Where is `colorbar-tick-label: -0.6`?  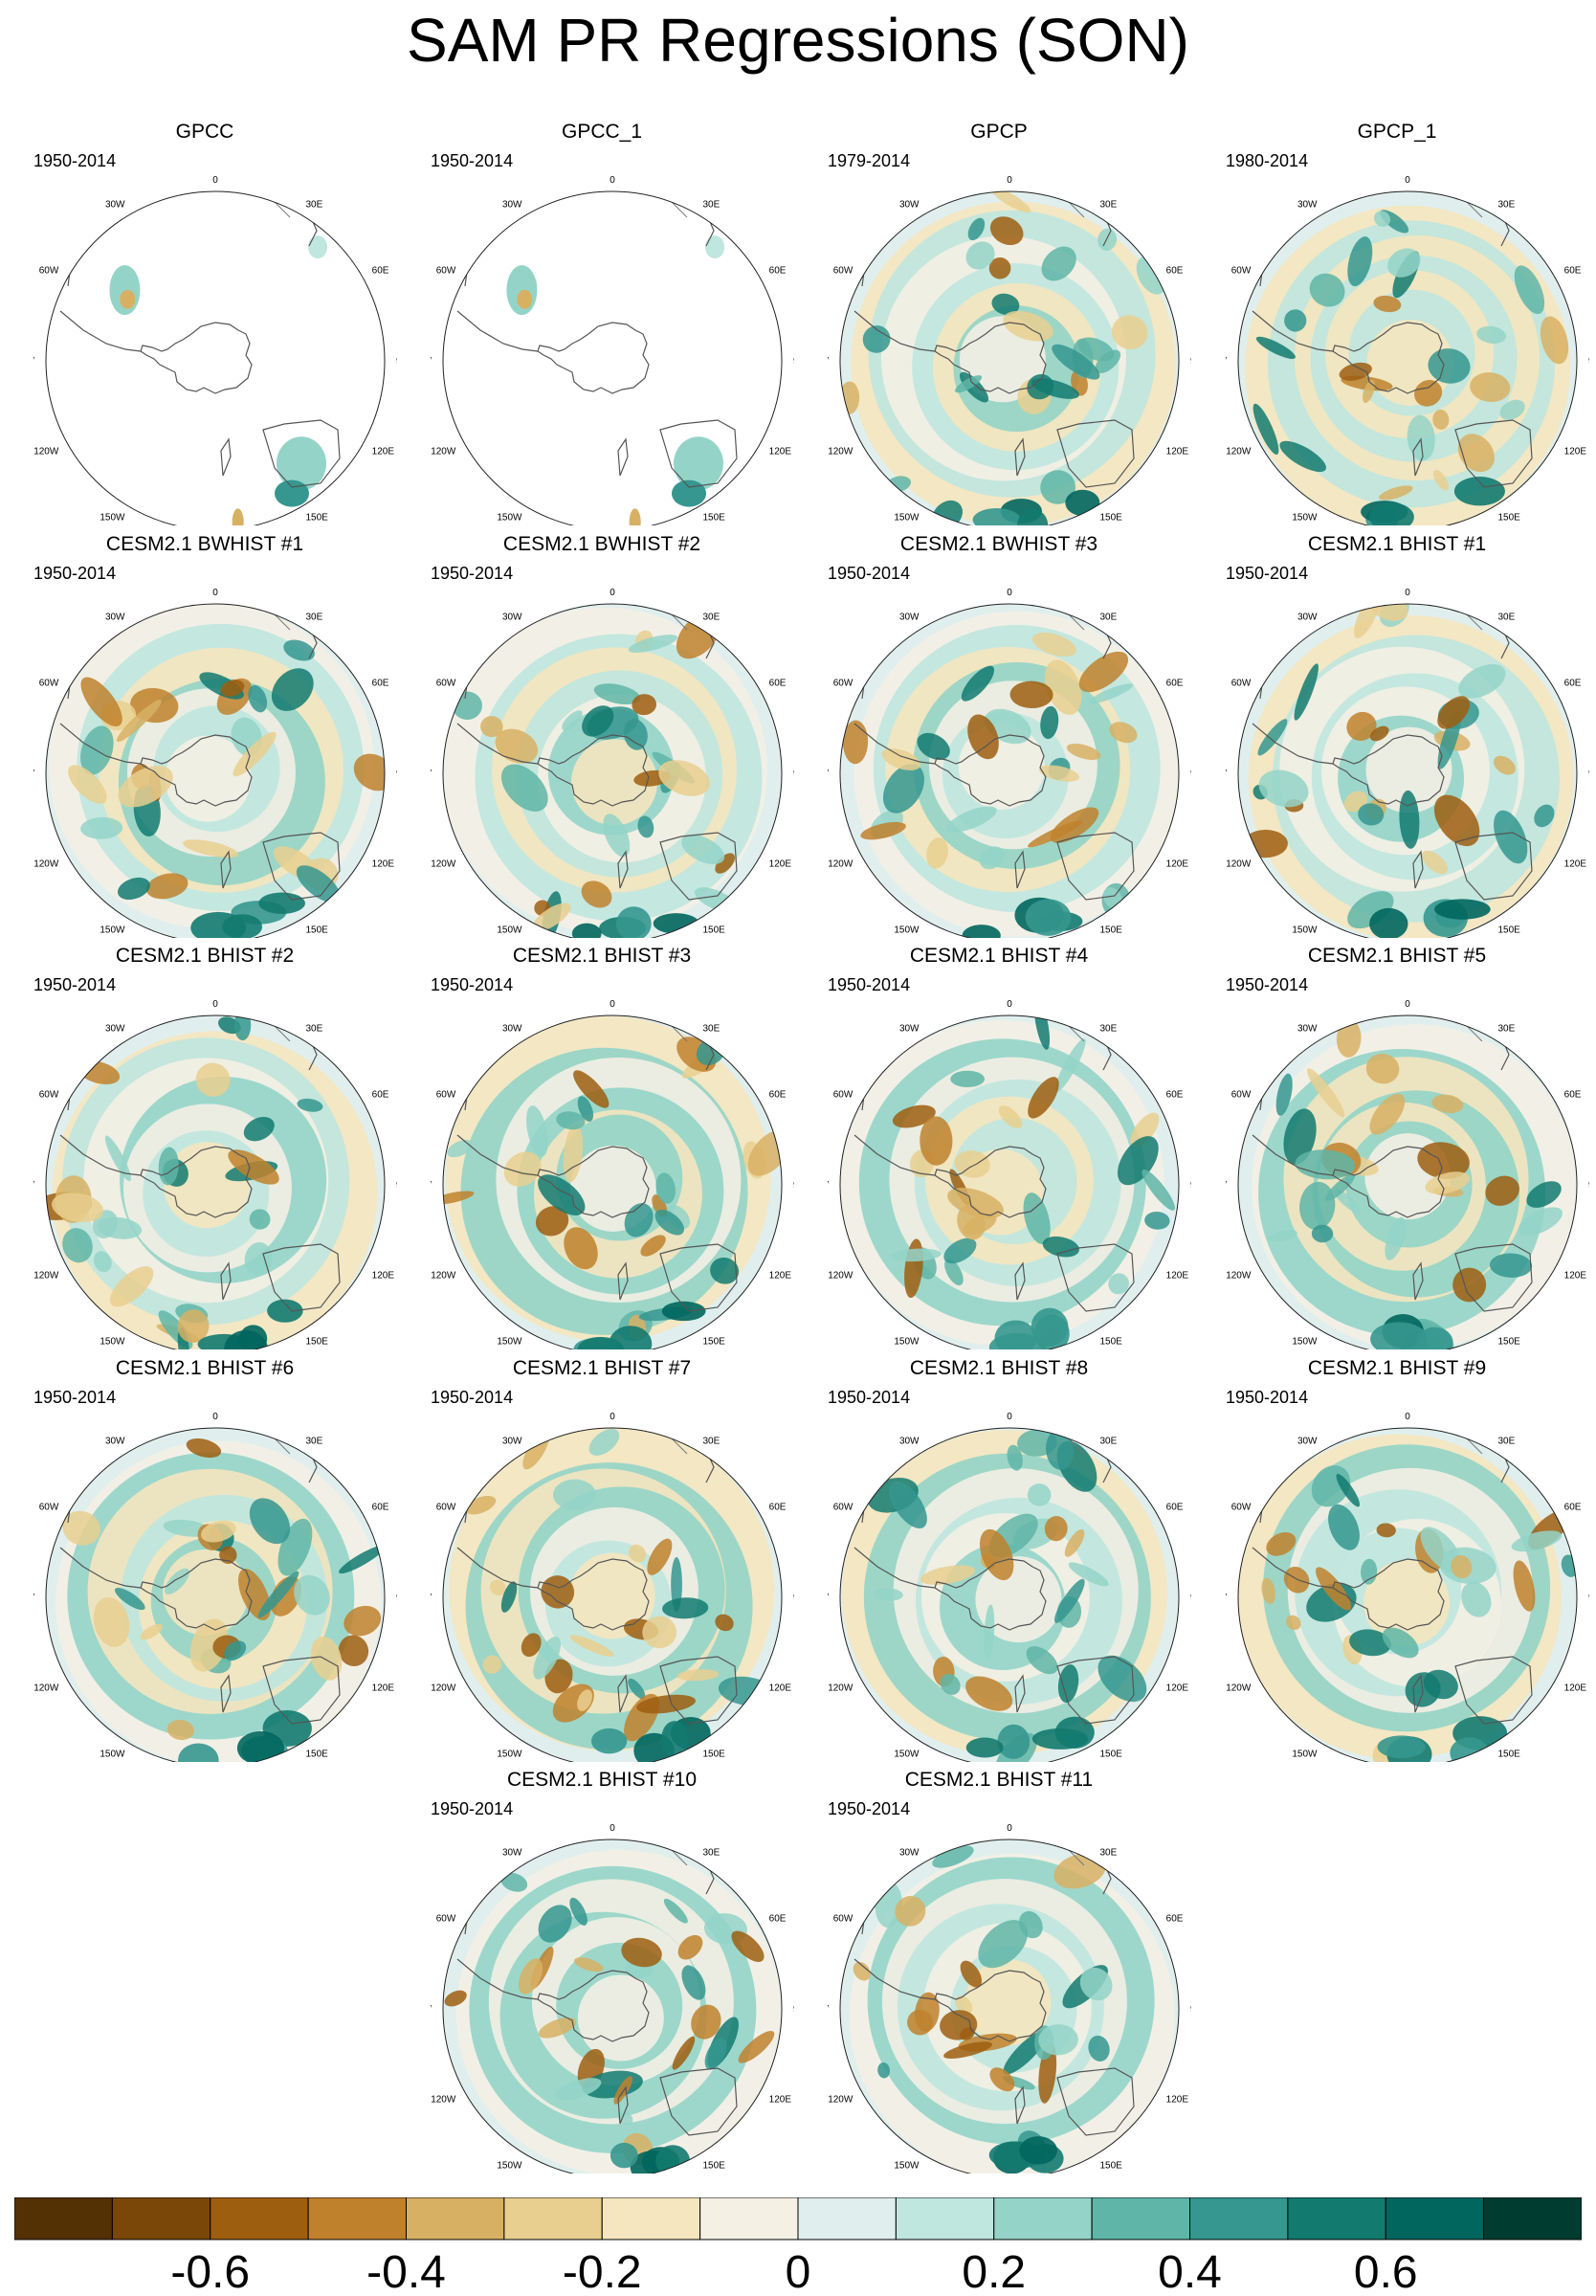 colorbar-tick-label: -0.6 is located at coordinates (210, 2270).